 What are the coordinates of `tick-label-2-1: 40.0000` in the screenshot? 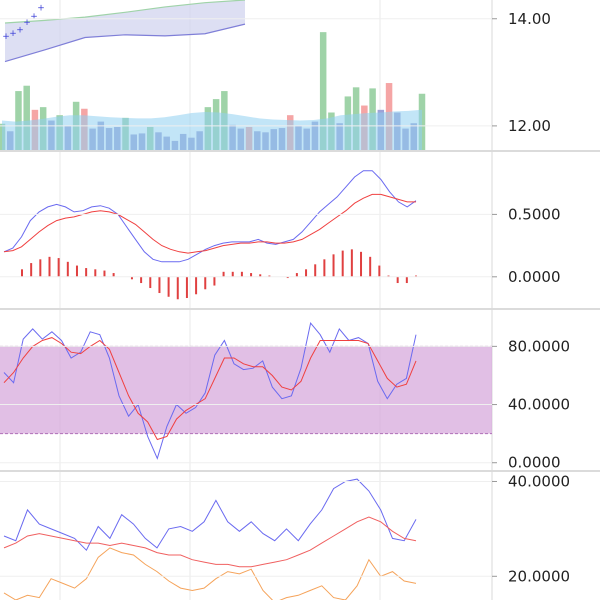 It's located at (539, 405).